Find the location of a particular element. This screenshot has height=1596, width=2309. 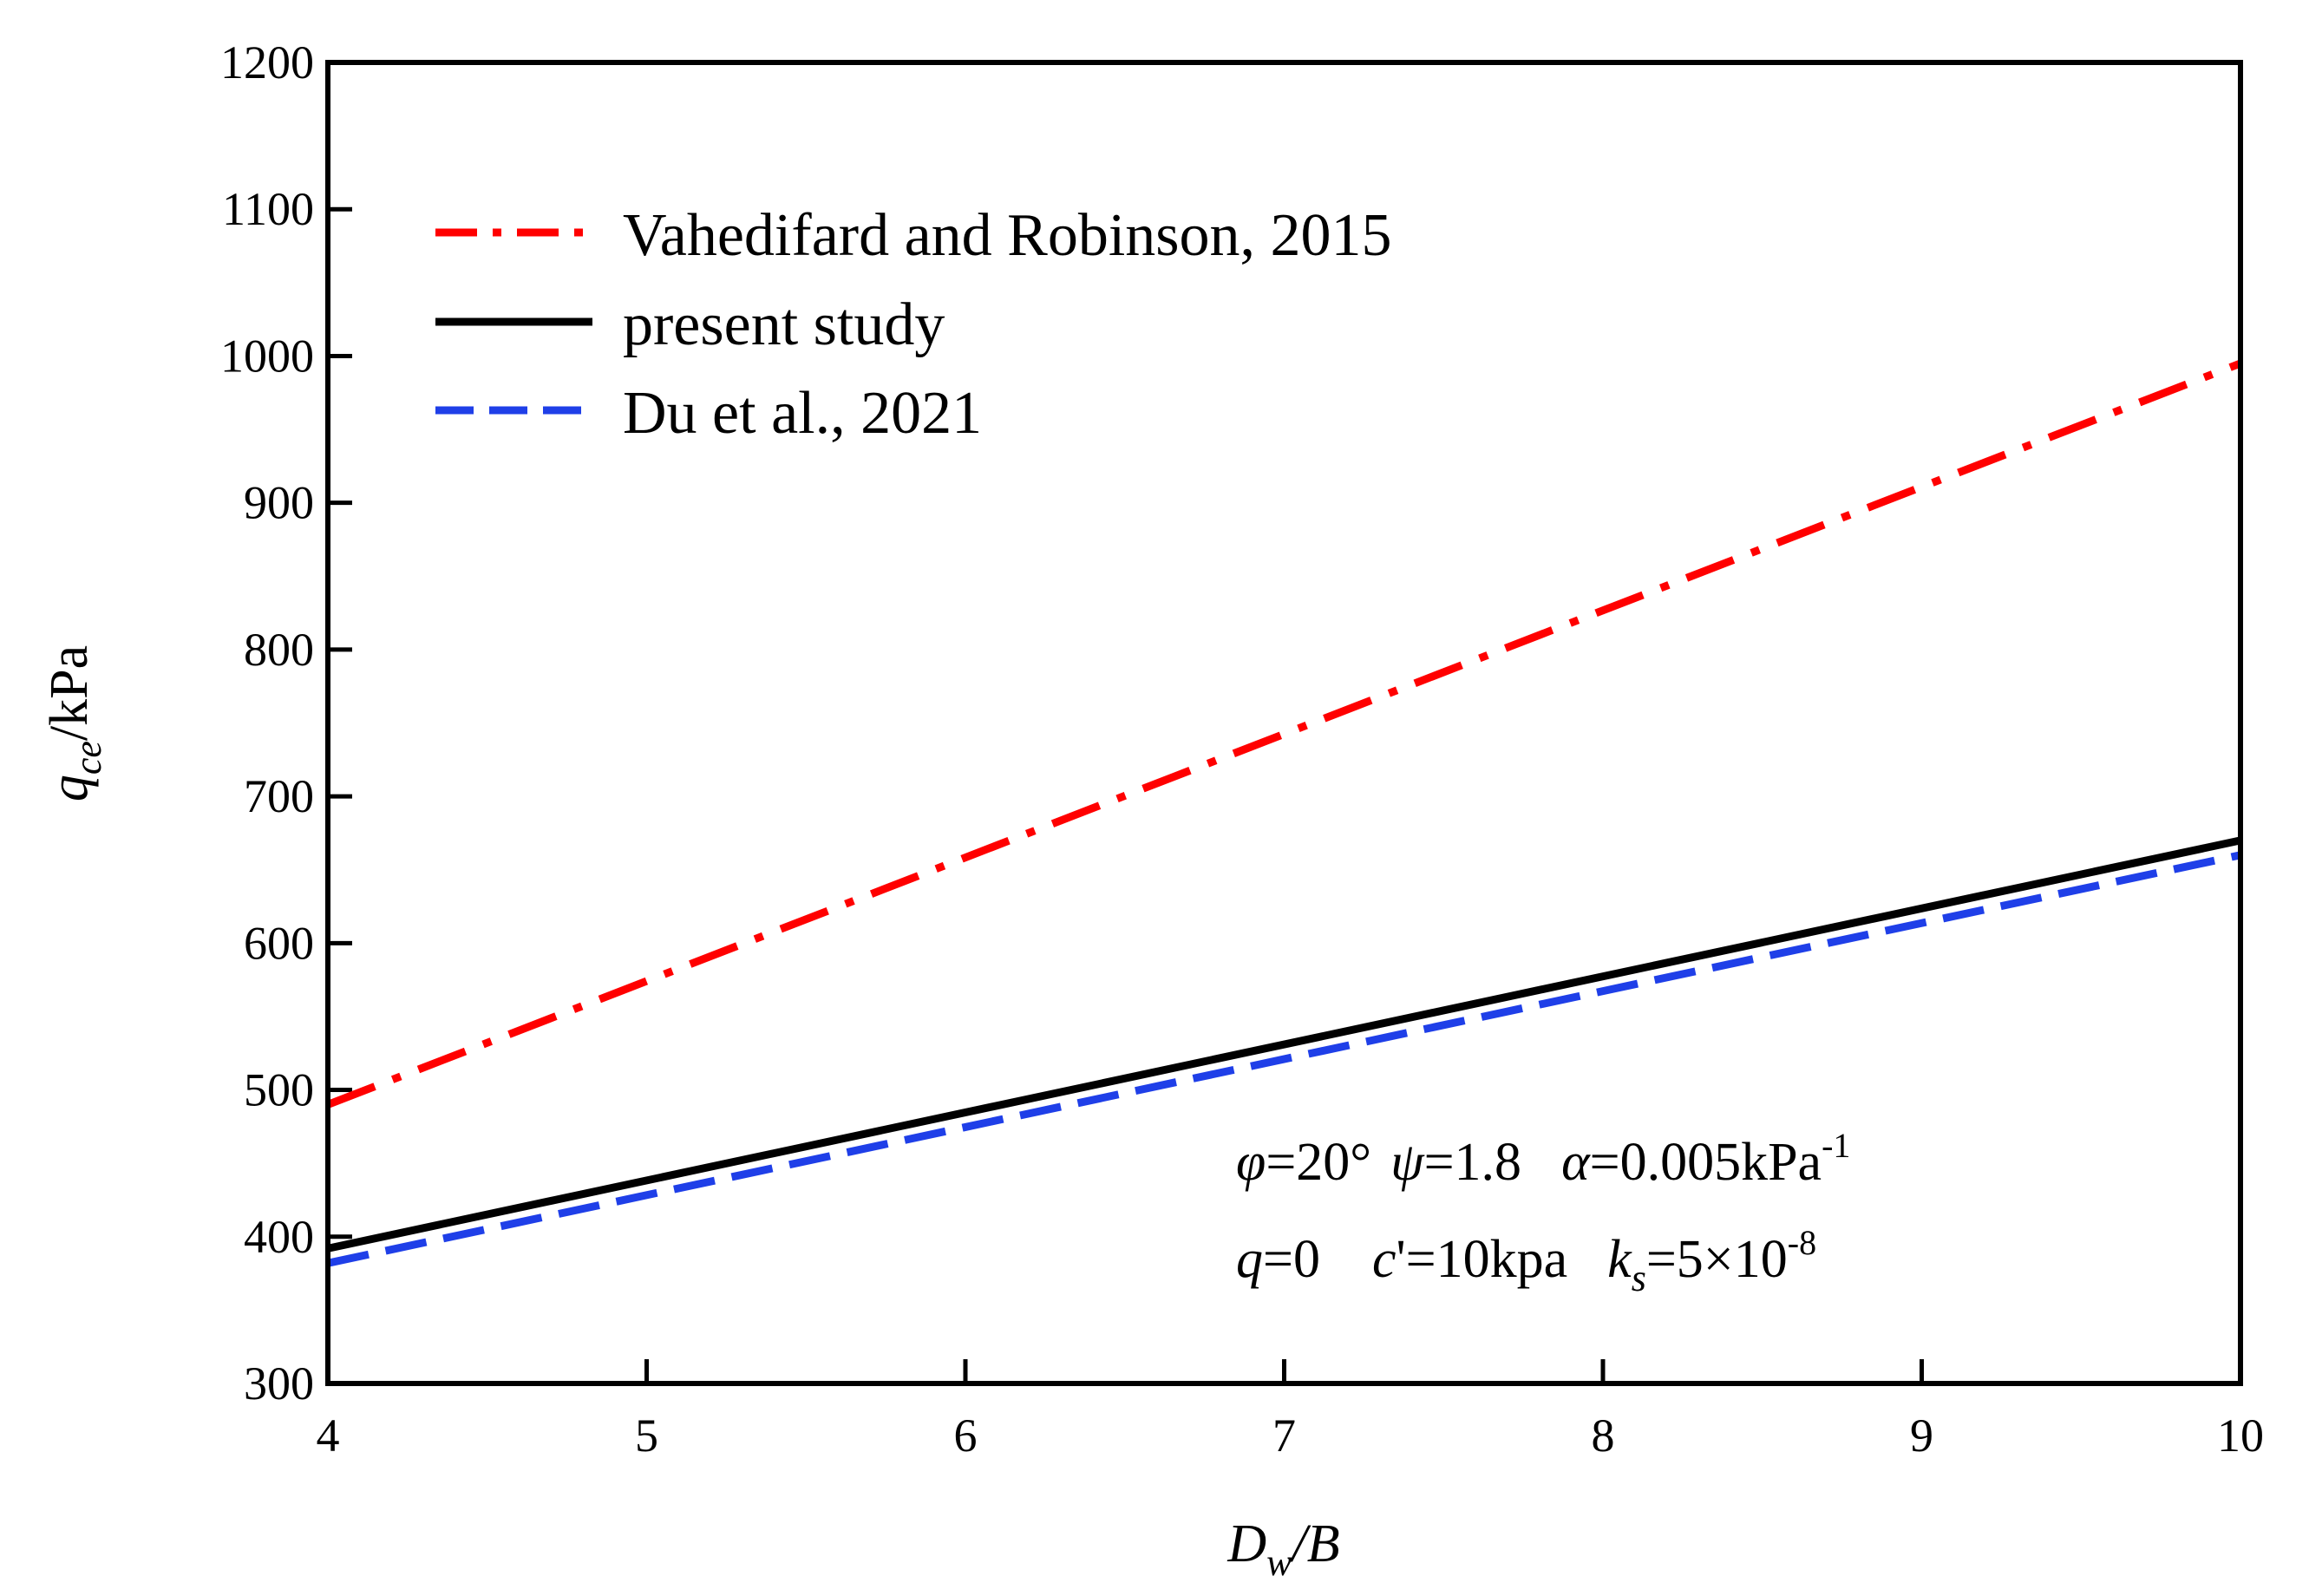

y-tick-label-900: 900 is located at coordinates (279, 503).